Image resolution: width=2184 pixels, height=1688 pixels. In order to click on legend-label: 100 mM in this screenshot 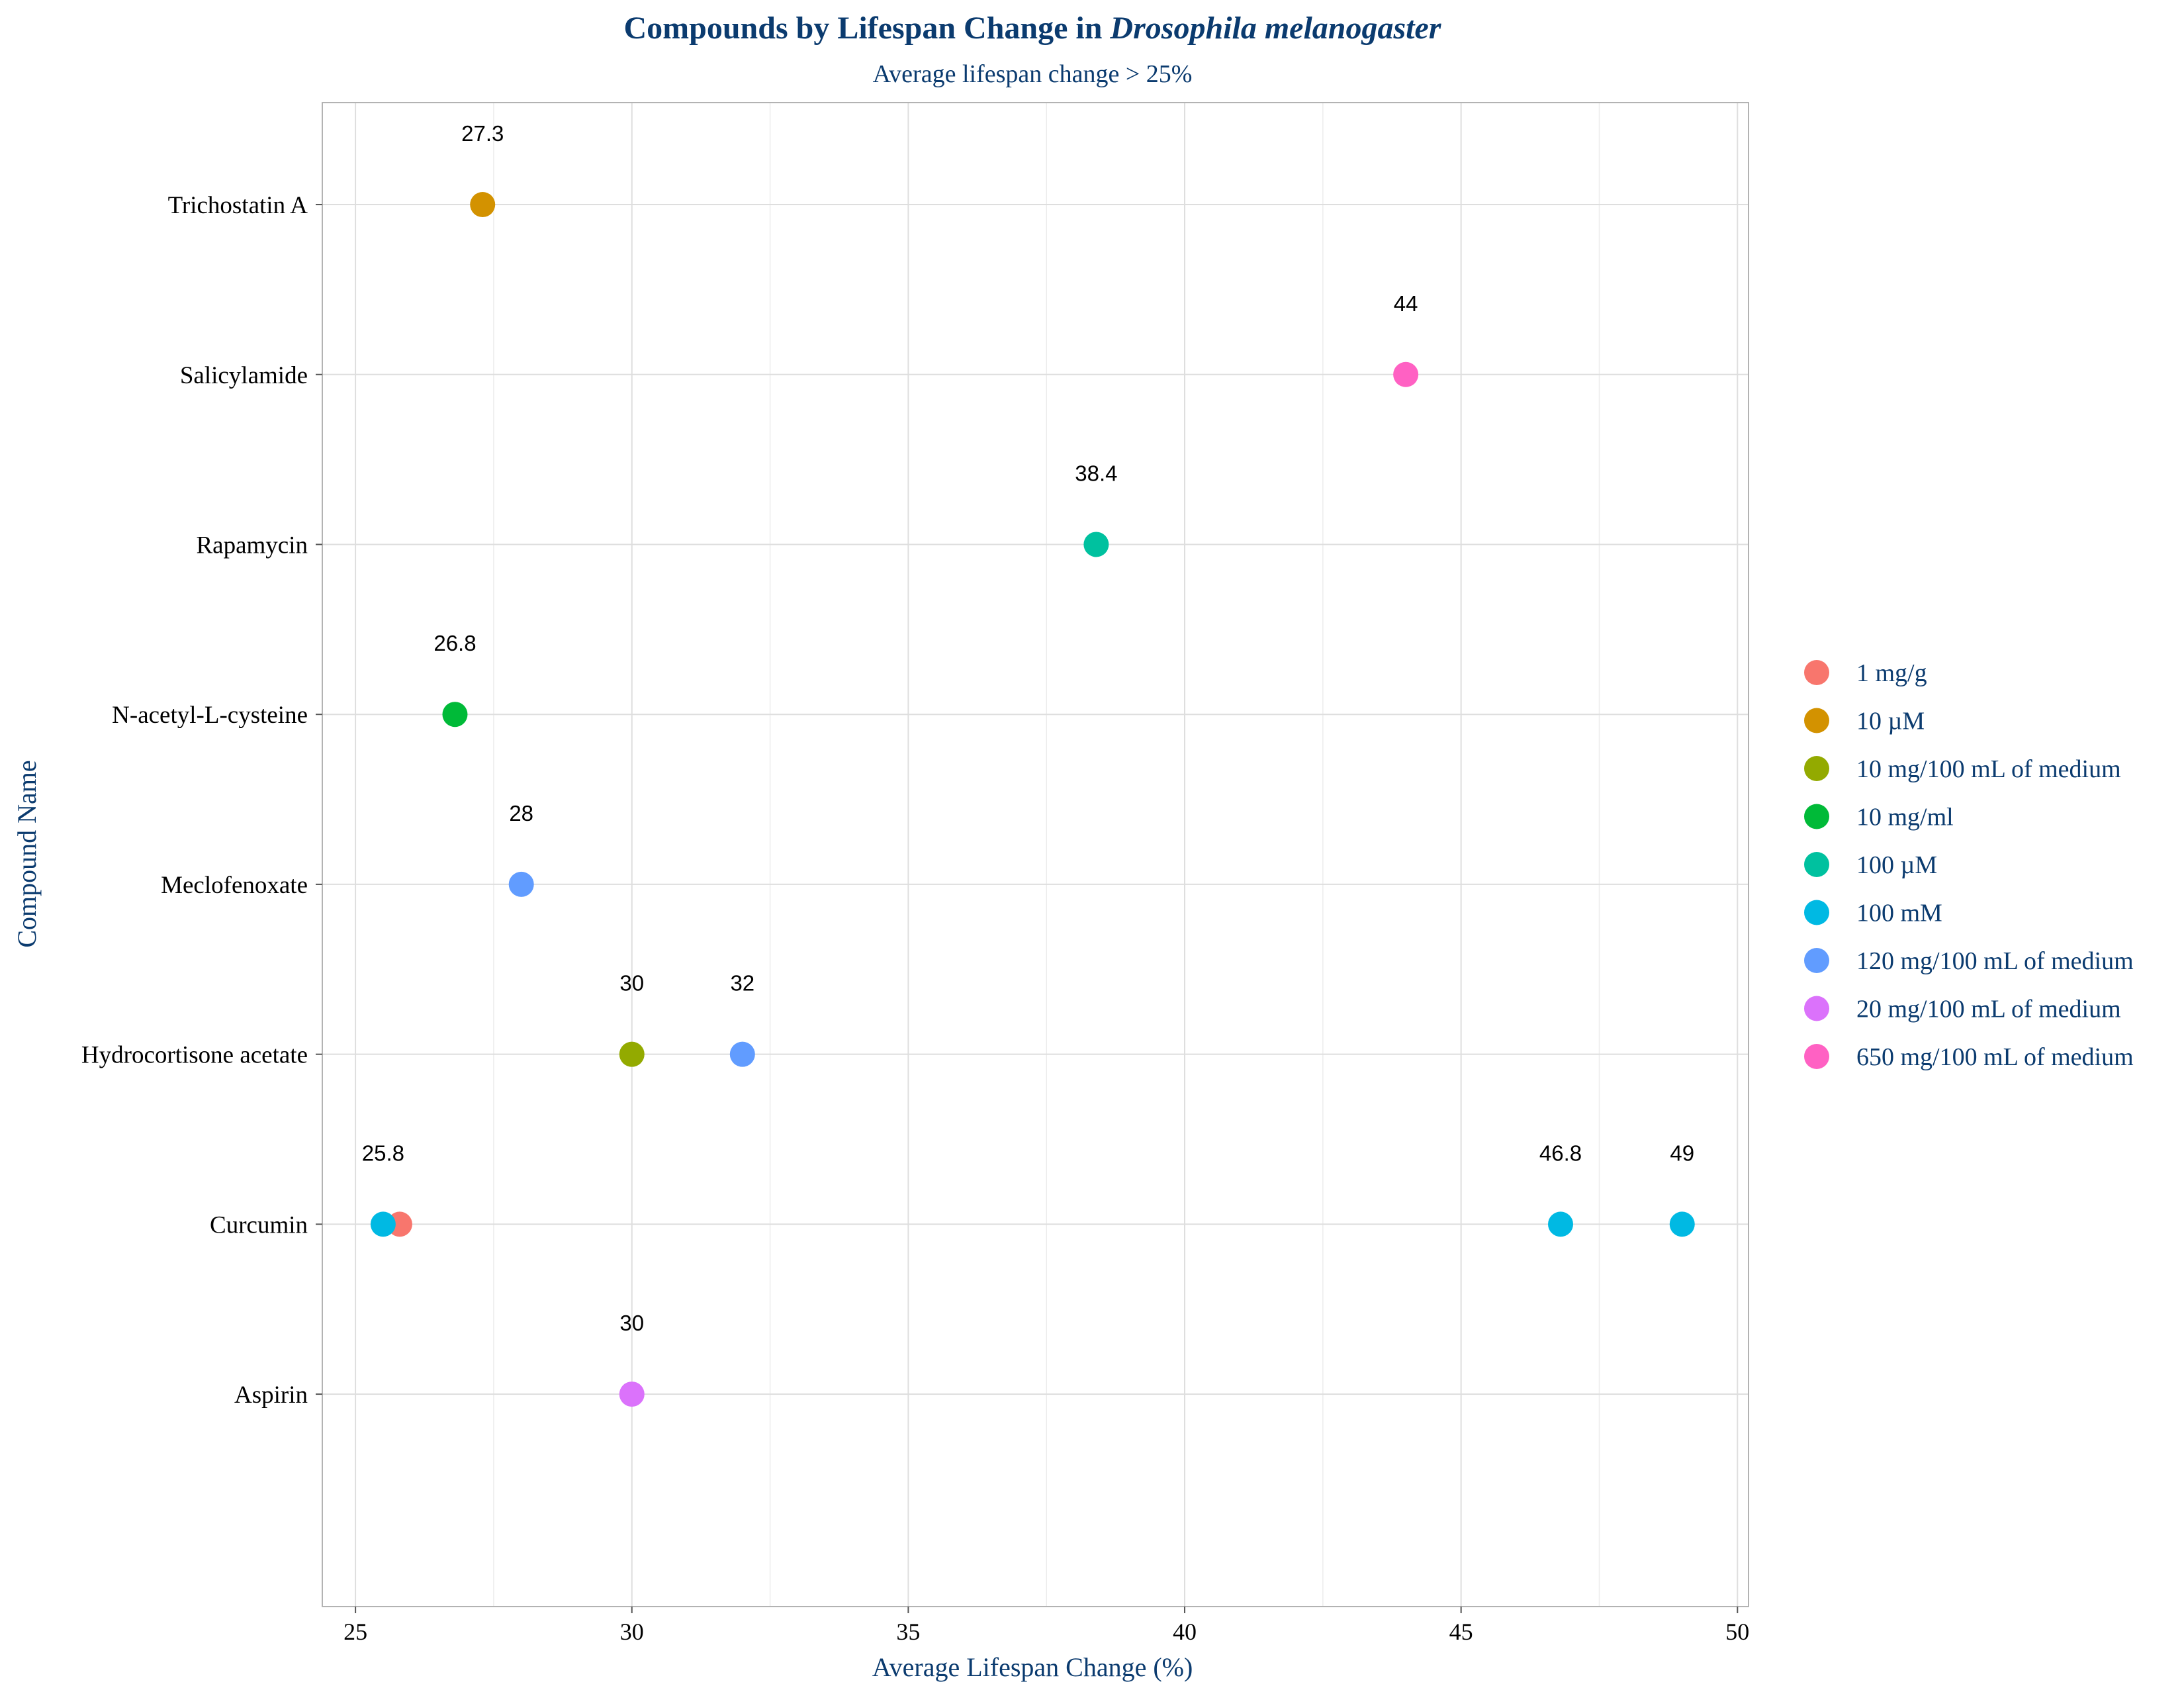, I will do `click(1899, 913)`.